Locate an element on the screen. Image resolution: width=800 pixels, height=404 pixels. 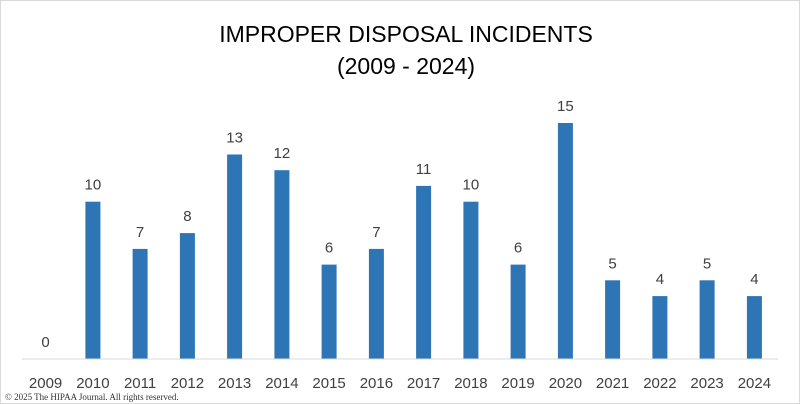
data-label-2022: 4 is located at coordinates (660, 279).